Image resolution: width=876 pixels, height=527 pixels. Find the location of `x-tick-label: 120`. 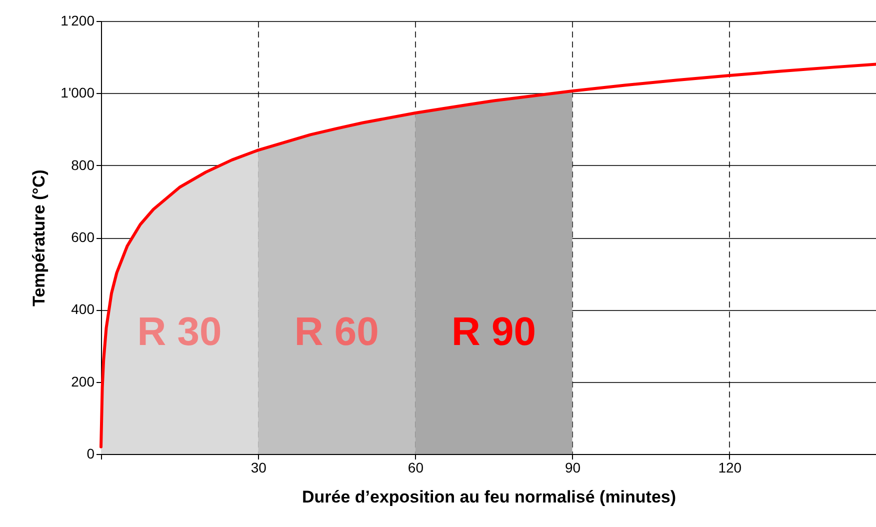

x-tick-label: 120 is located at coordinates (730, 468).